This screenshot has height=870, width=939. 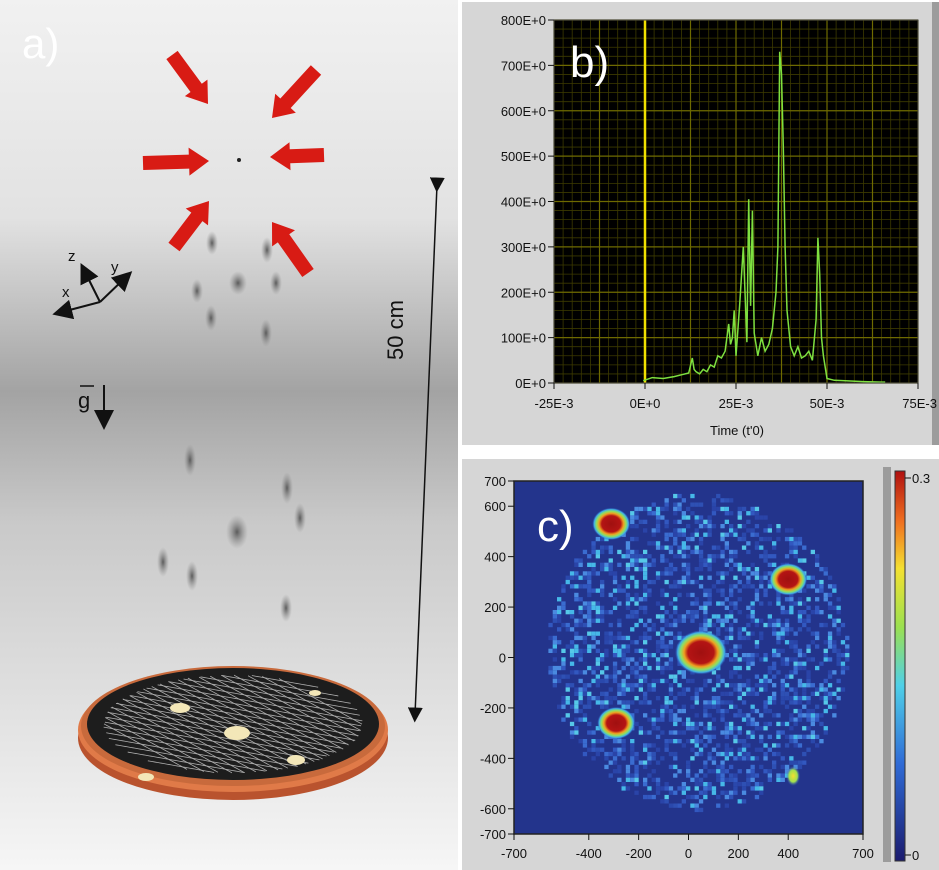 What do you see at coordinates (92, 291) in the screenshot?
I see `coordinate-axes` at bounding box center [92, 291].